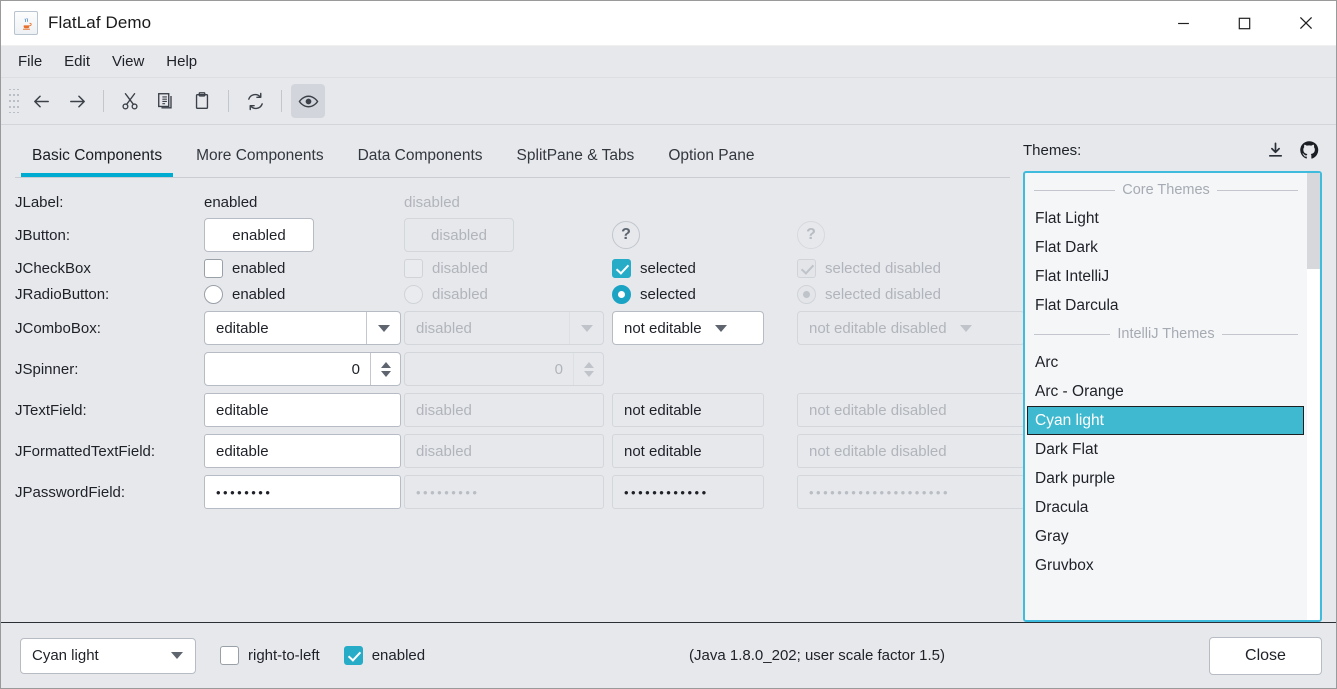  Describe the element at coordinates (41, 101) in the screenshot. I see `back-icon` at that location.